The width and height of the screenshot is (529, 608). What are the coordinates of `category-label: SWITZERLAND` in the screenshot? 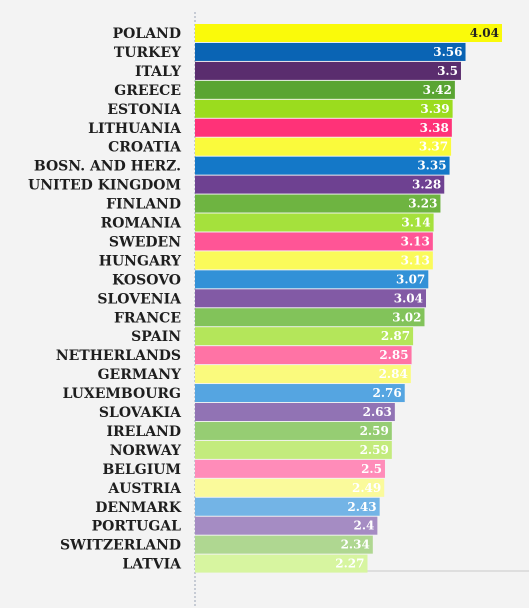 It's located at (120, 546).